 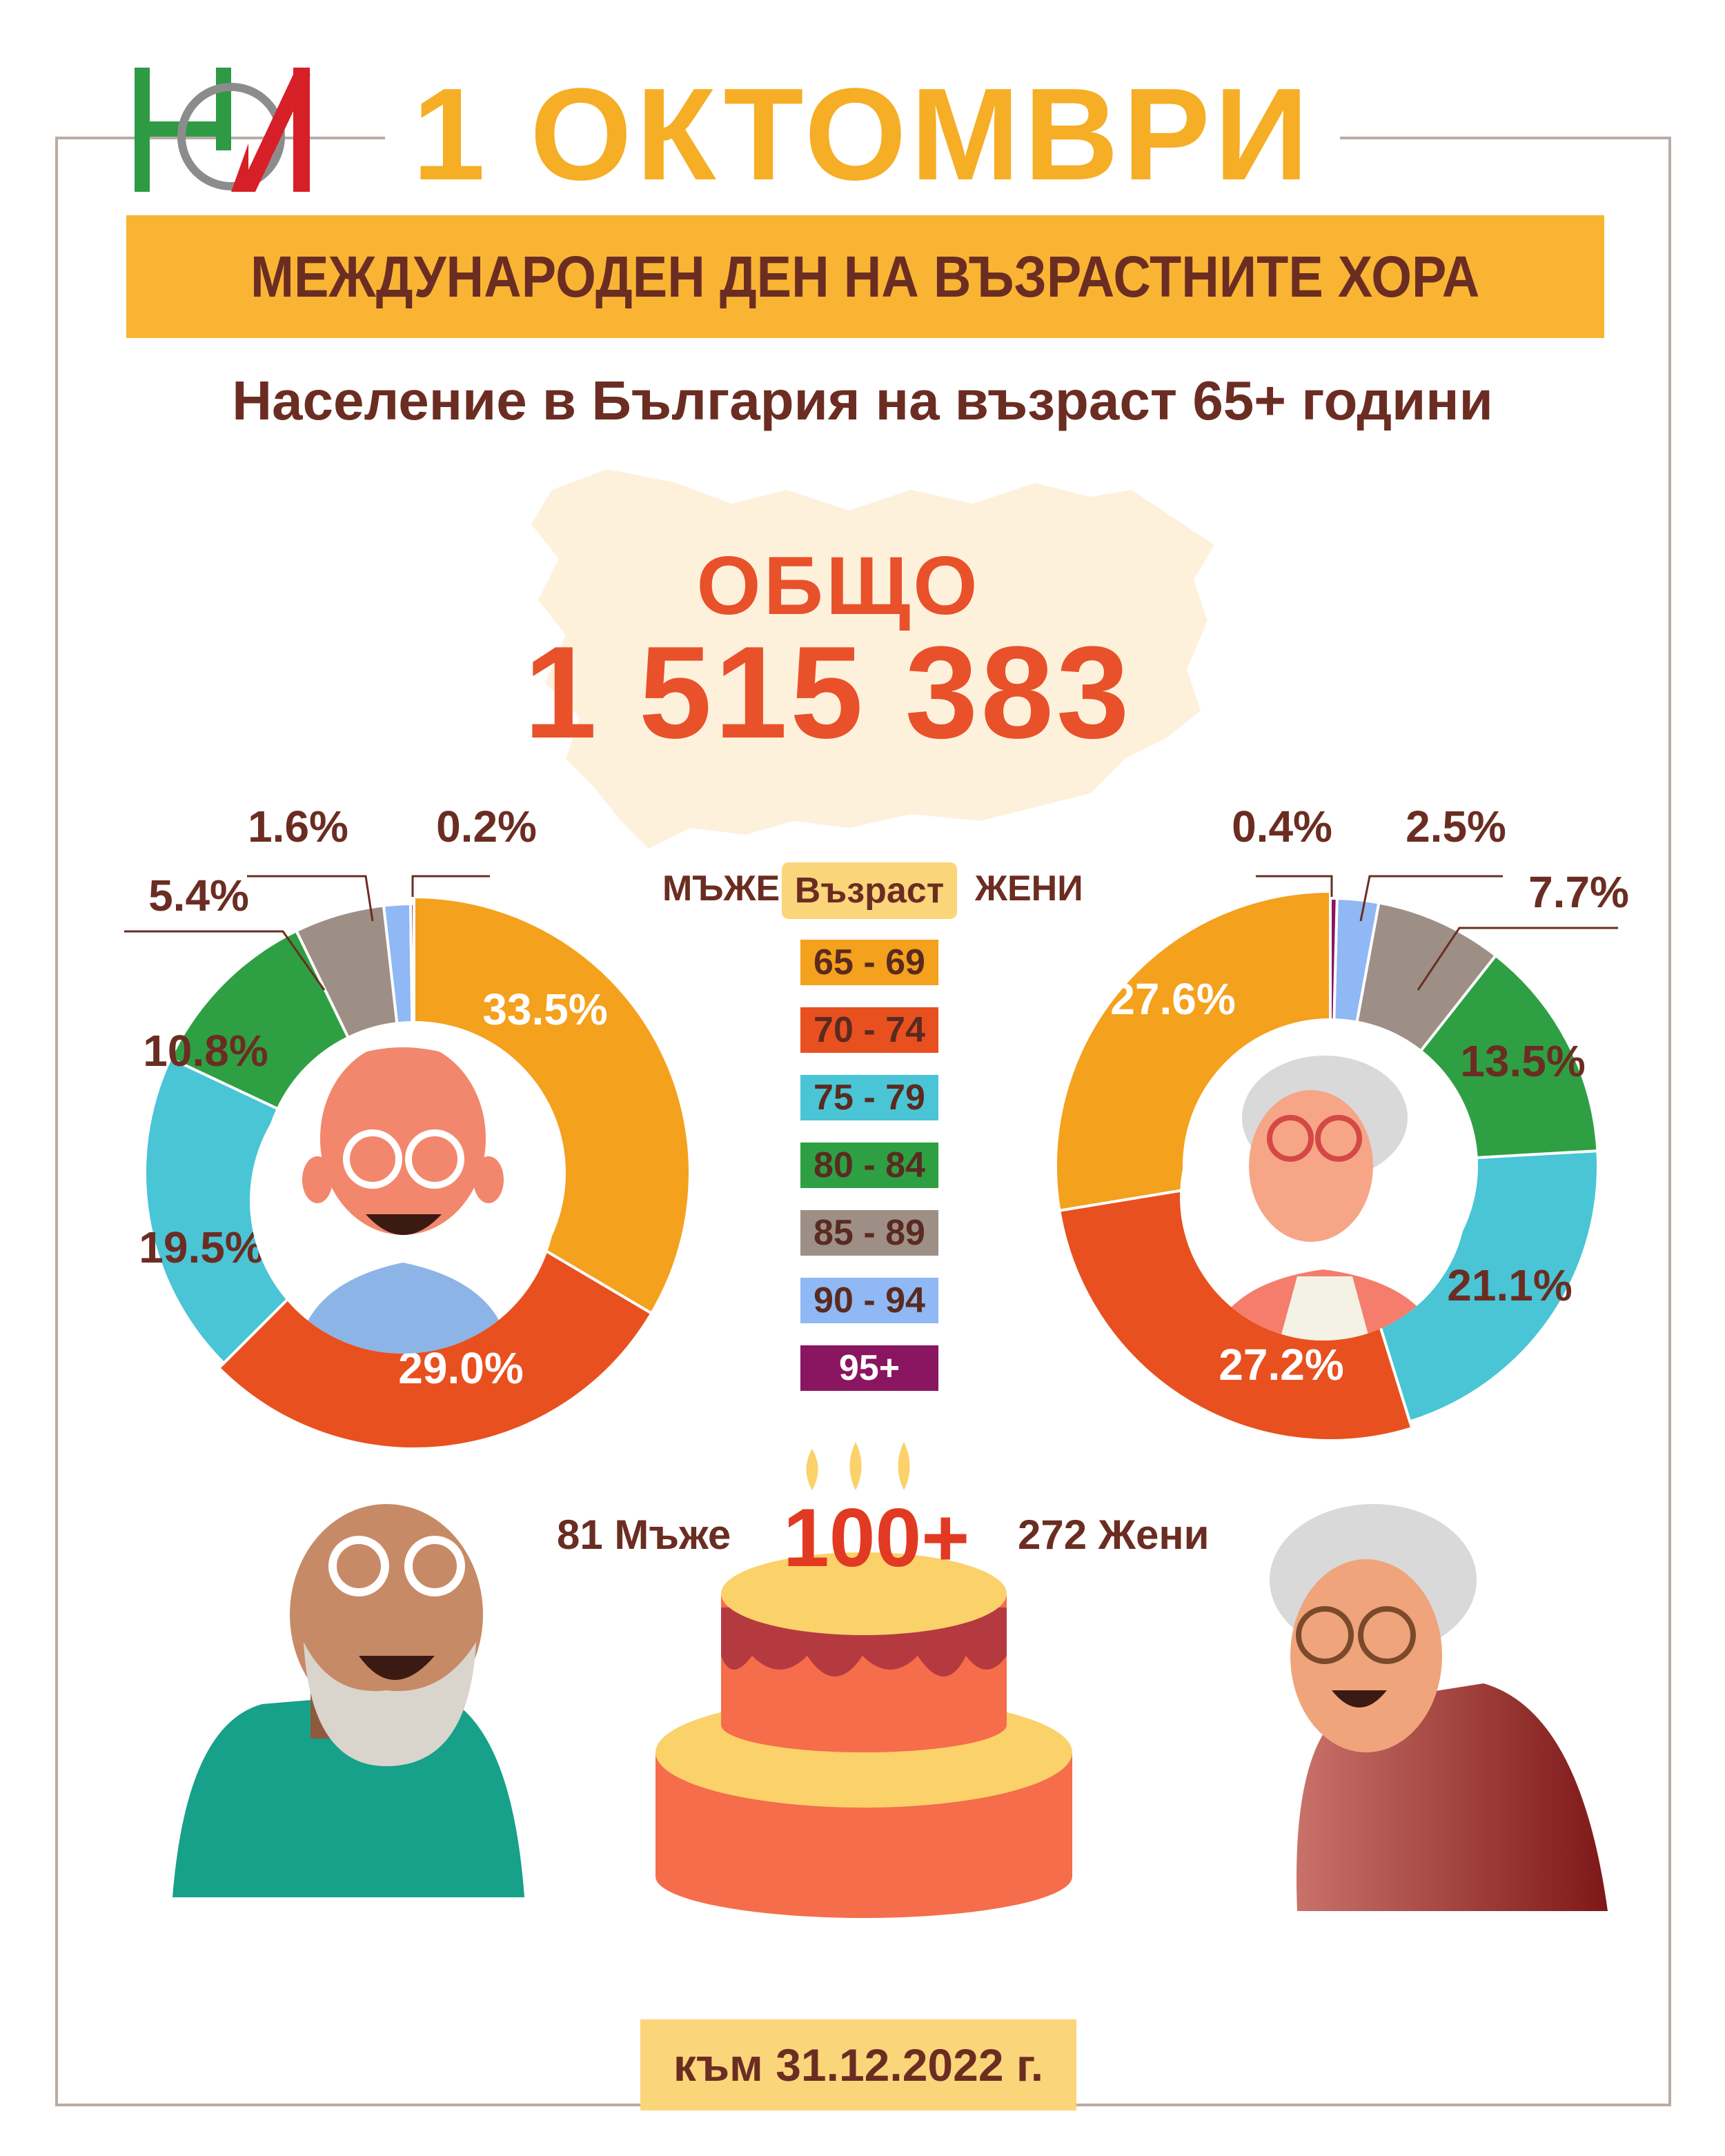 I want to click on legend-item: 85 - 89, so click(x=869, y=1233).